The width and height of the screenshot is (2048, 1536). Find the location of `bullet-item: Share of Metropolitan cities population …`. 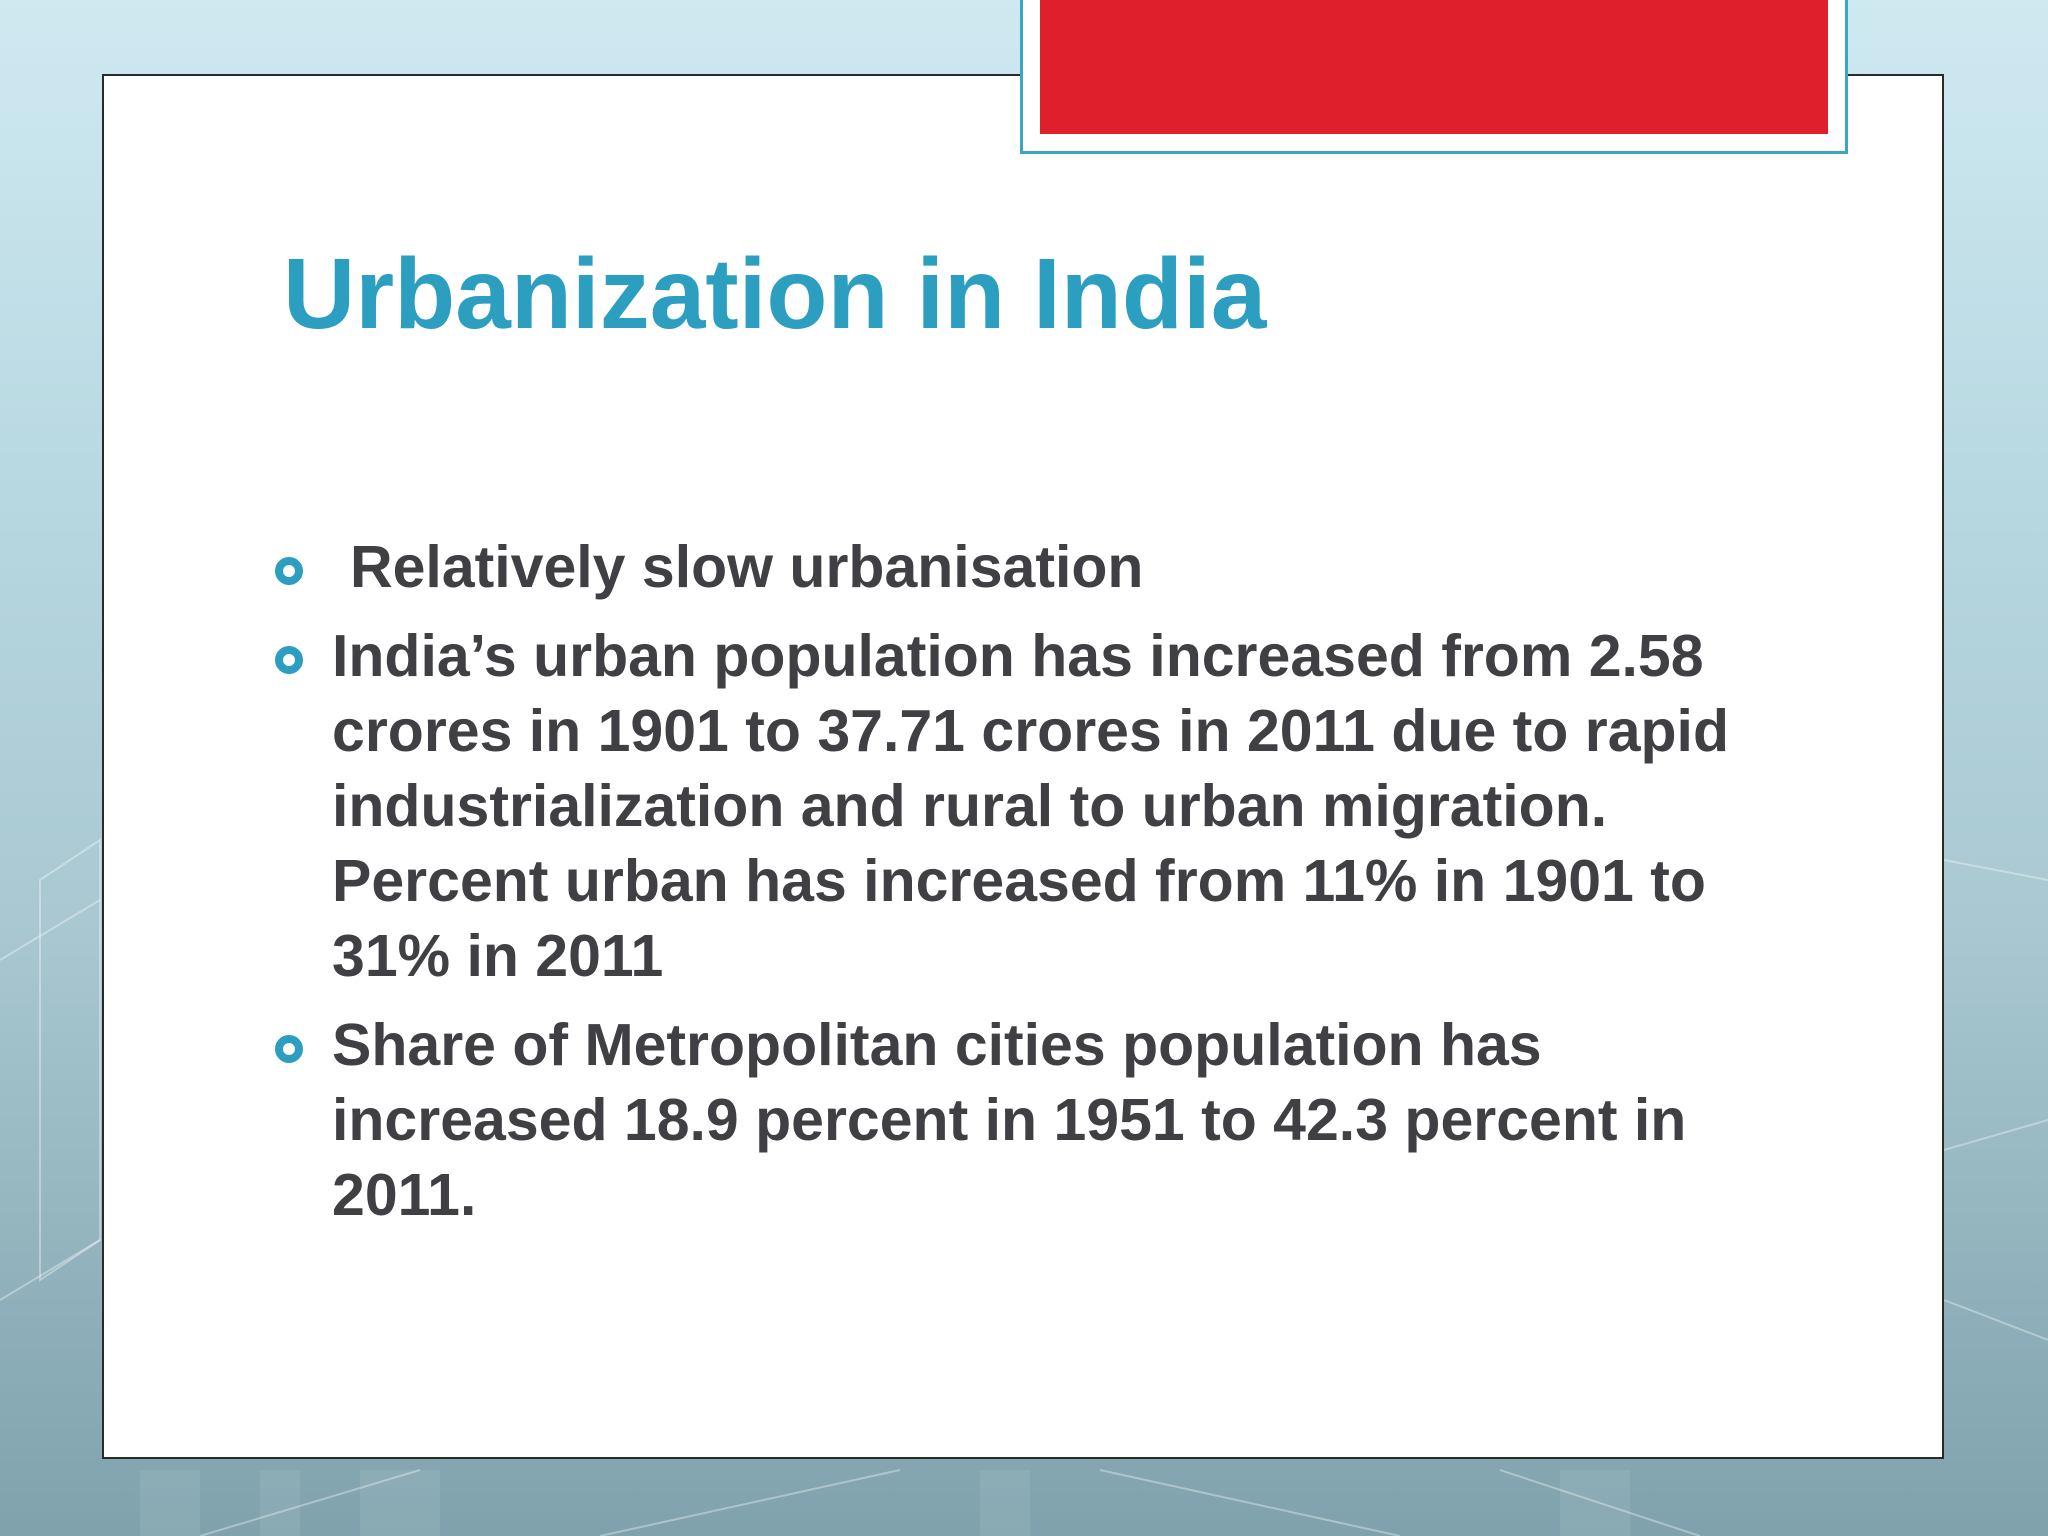

bullet-item: Share of Metropolitan cities population … is located at coordinates (1000, 1120).